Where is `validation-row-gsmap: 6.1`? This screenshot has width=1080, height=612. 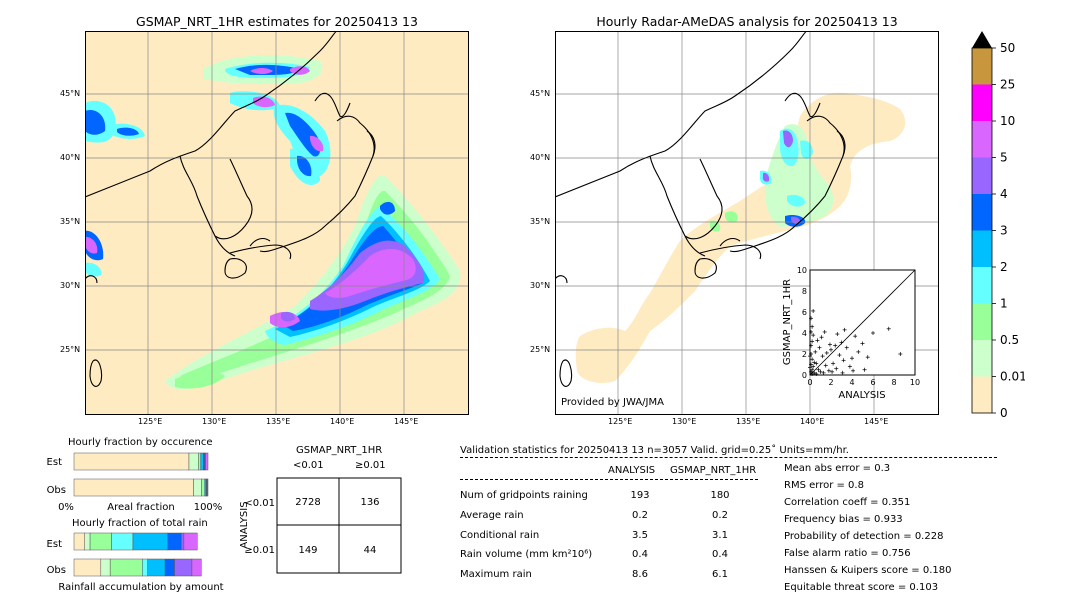
validation-row-gsmap: 6.1 is located at coordinates (720, 574).